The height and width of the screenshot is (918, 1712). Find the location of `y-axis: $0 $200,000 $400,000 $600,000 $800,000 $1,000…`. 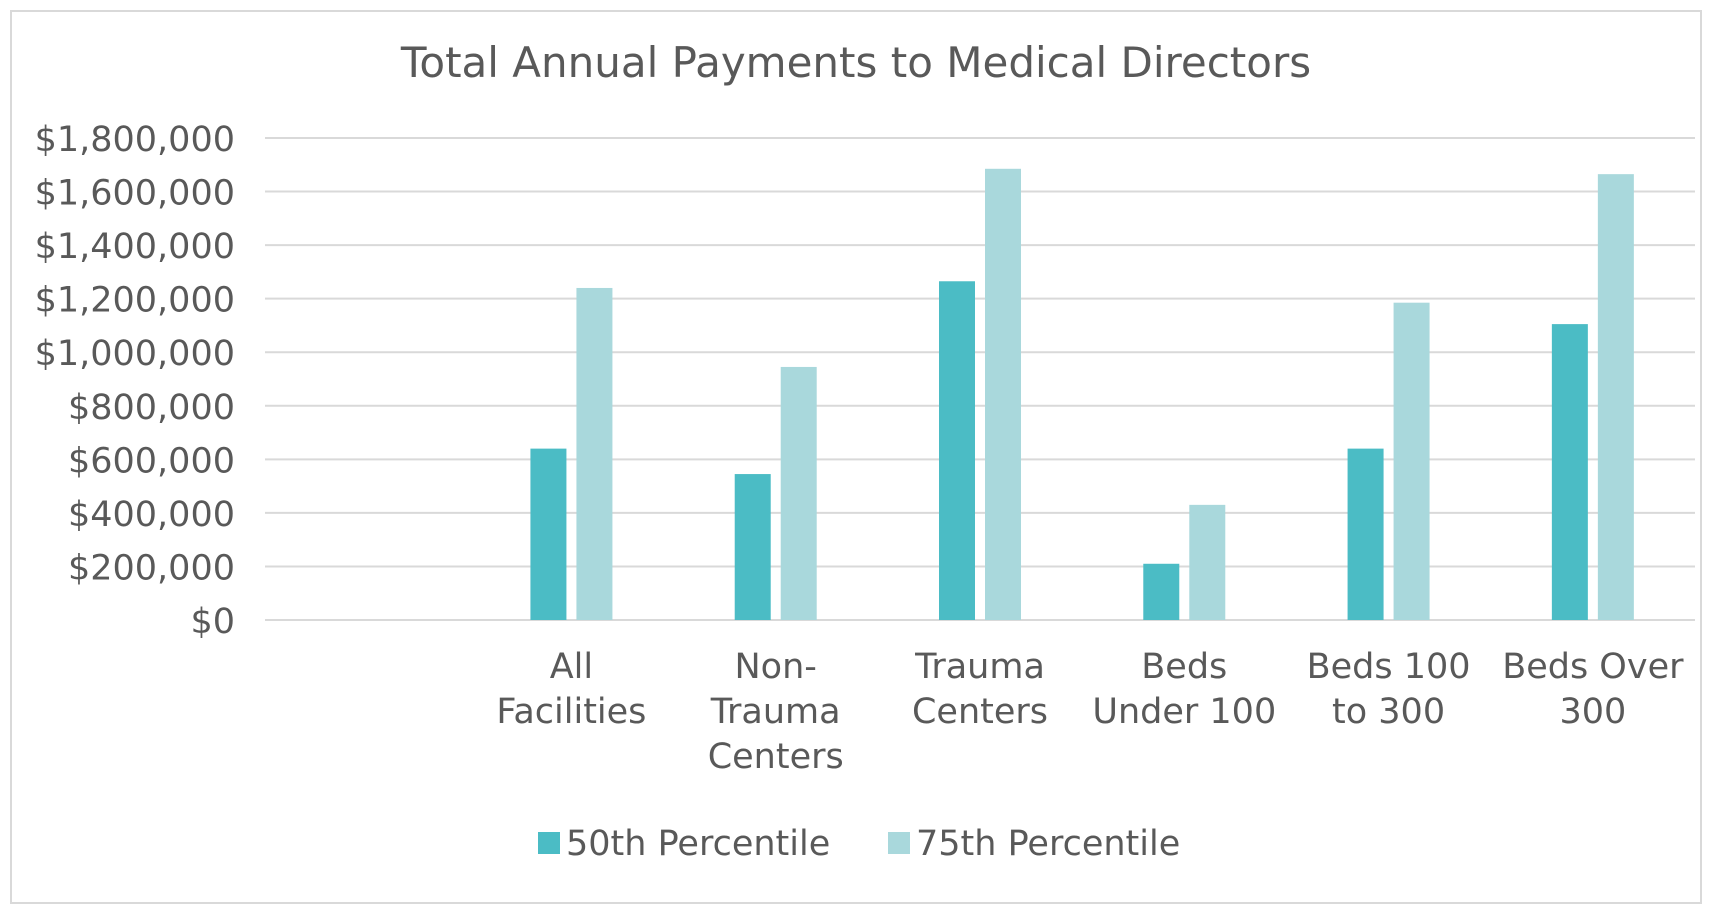

y-axis: $0 $200,000 $400,000 $600,000 $800,000 $1,000… is located at coordinates (135, 381).